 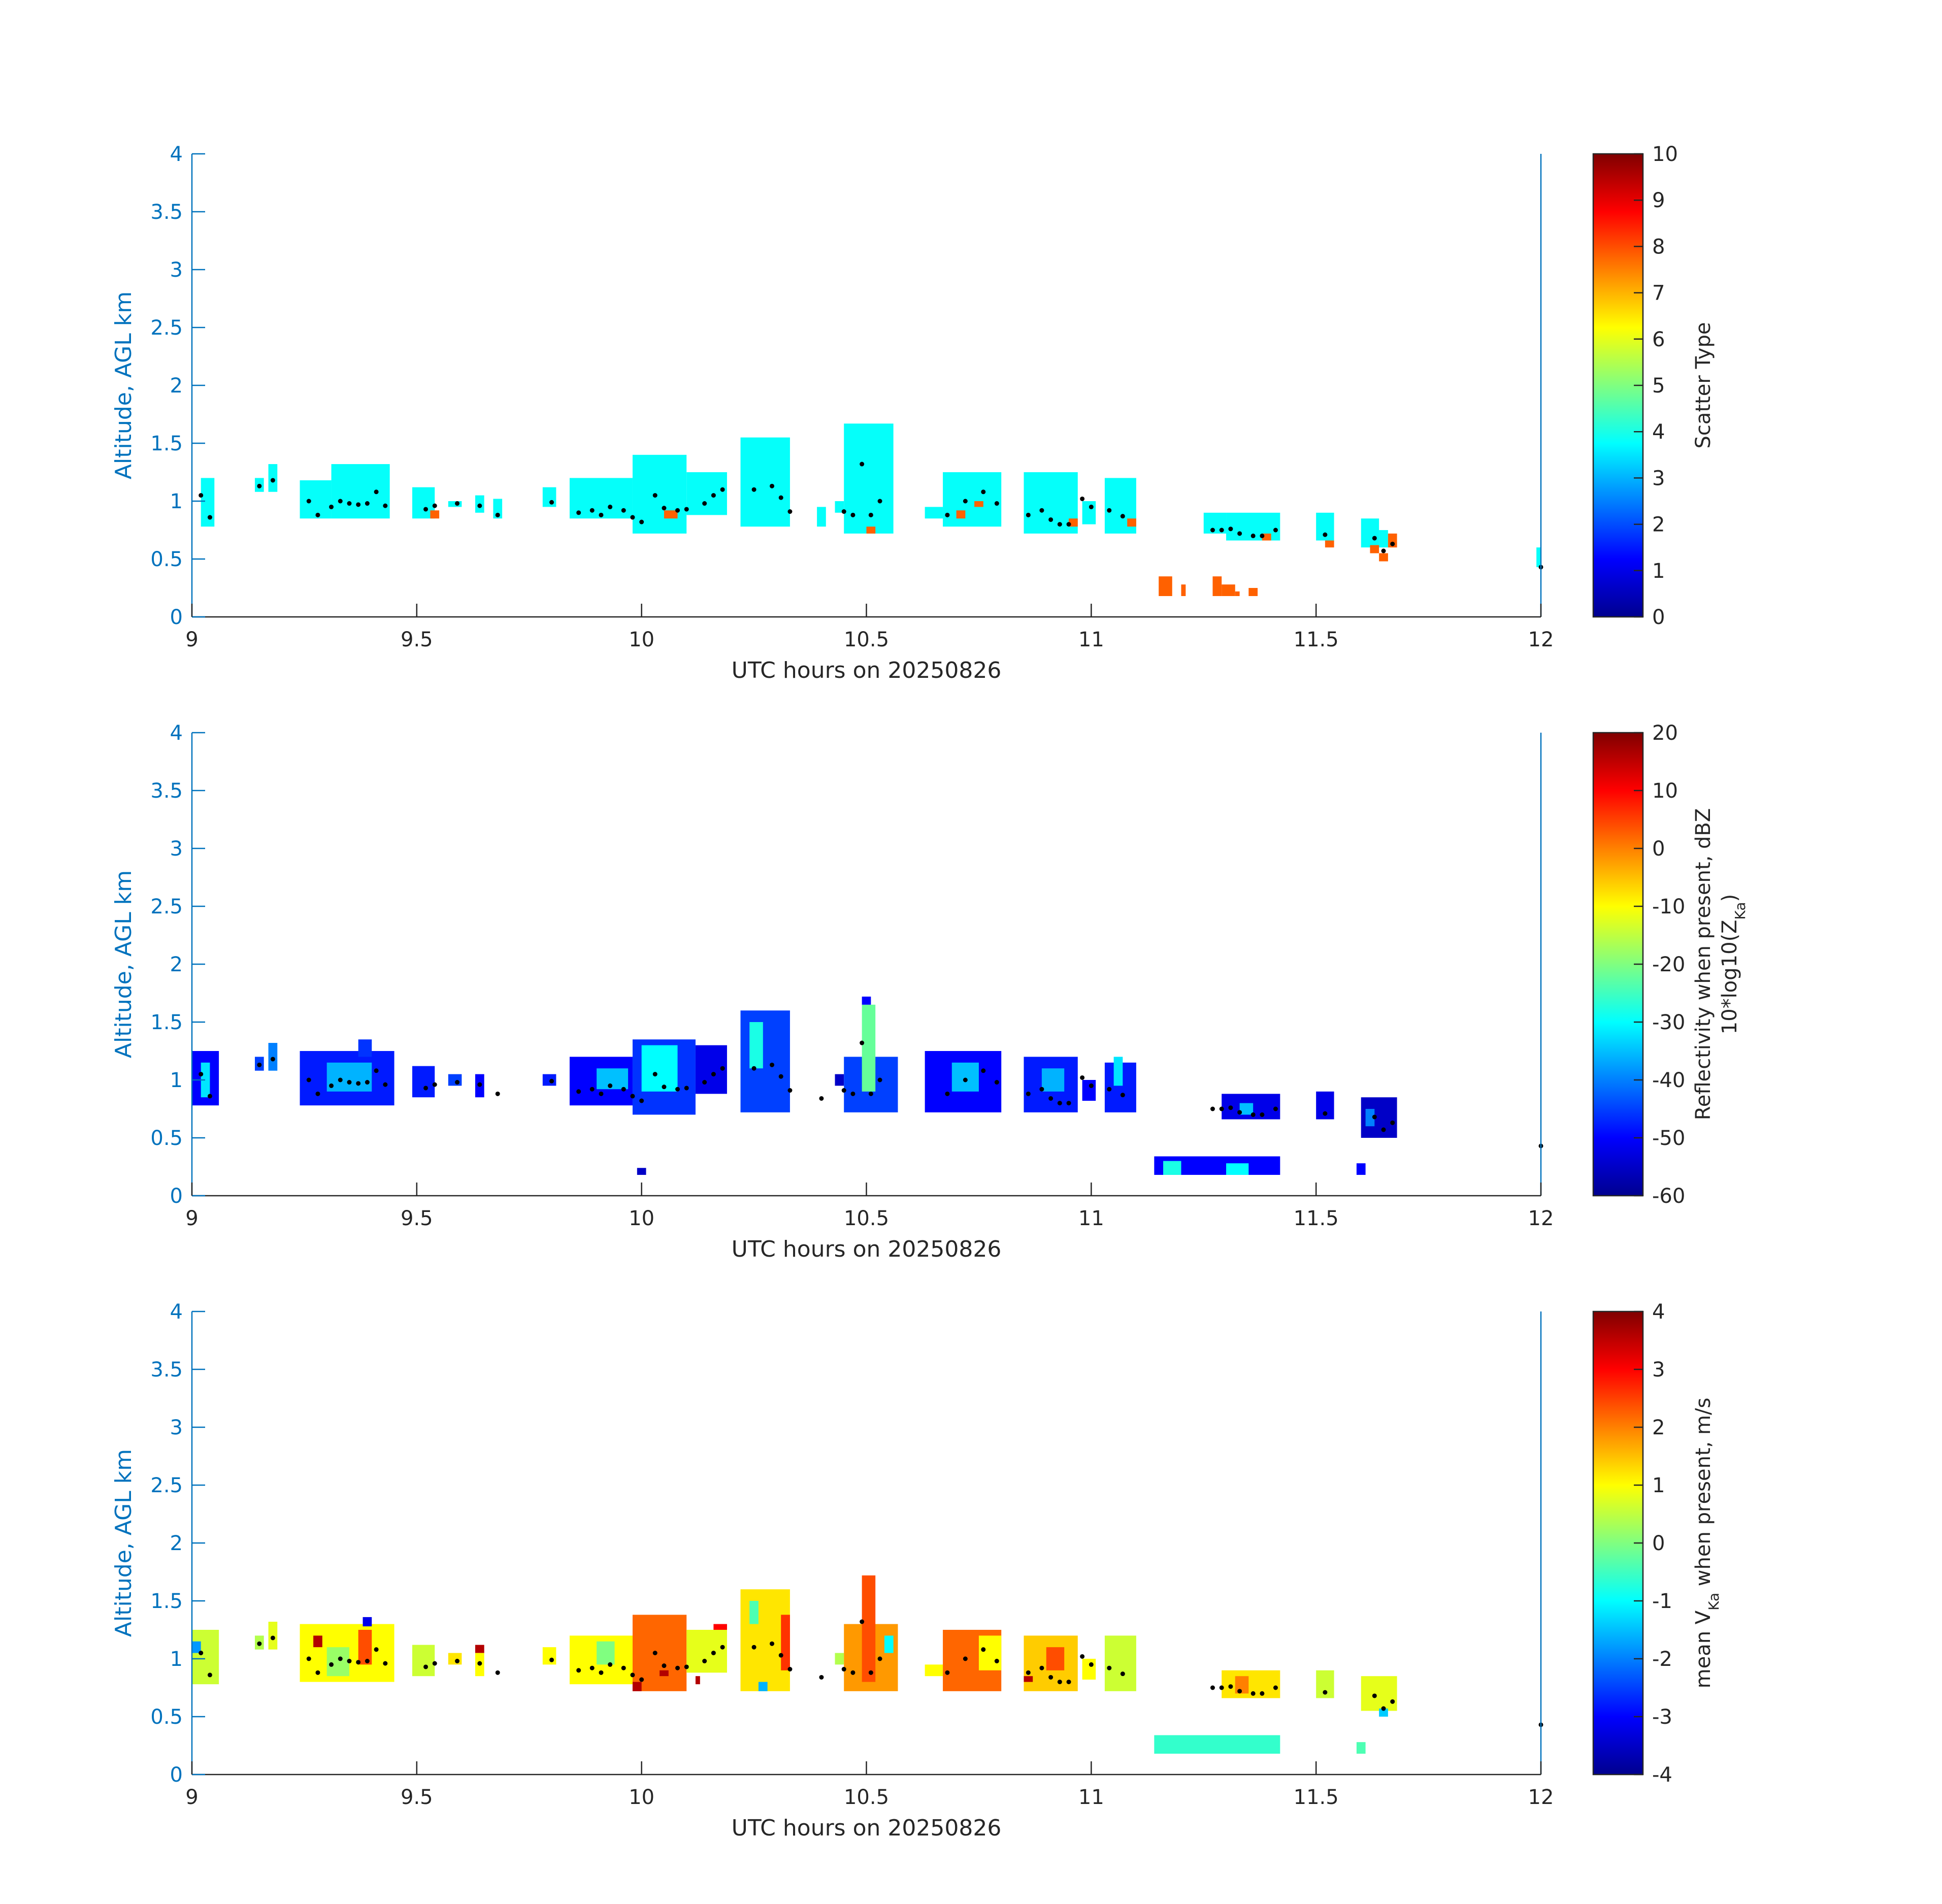 What do you see at coordinates (1703, 965) in the screenshot?
I see `colorbar-label-line1: Reflectivity when present, dBZ` at bounding box center [1703, 965].